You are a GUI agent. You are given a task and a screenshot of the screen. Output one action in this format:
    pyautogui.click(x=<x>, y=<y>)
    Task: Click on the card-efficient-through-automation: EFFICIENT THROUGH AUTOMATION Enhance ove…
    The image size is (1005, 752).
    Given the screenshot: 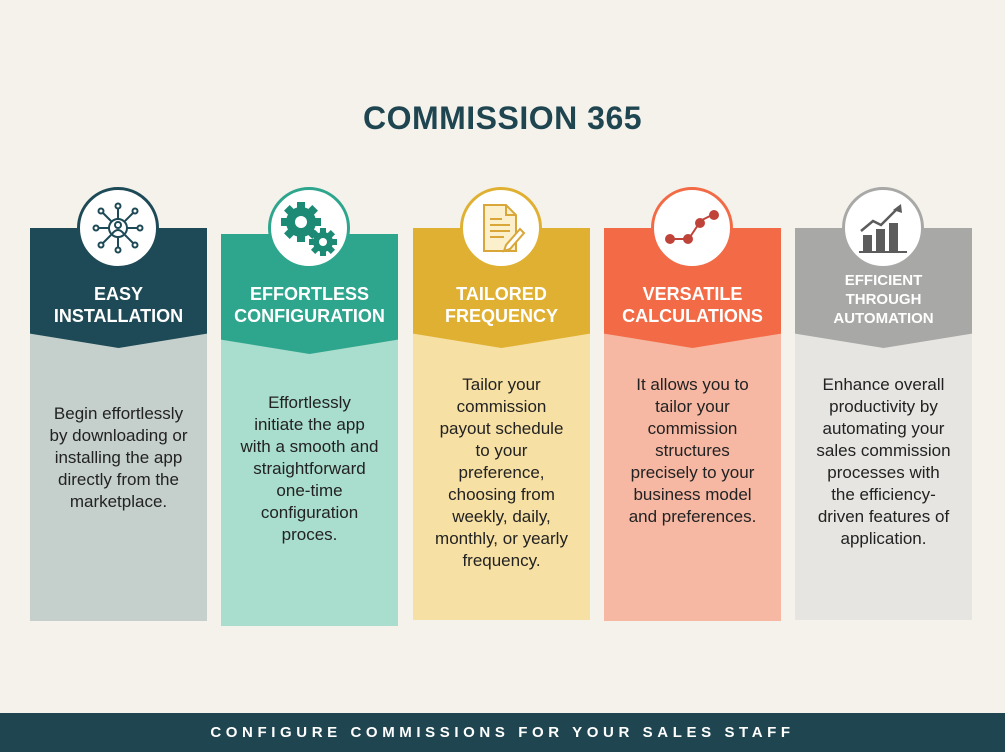 What is the action you would take?
    pyautogui.click(x=883, y=424)
    